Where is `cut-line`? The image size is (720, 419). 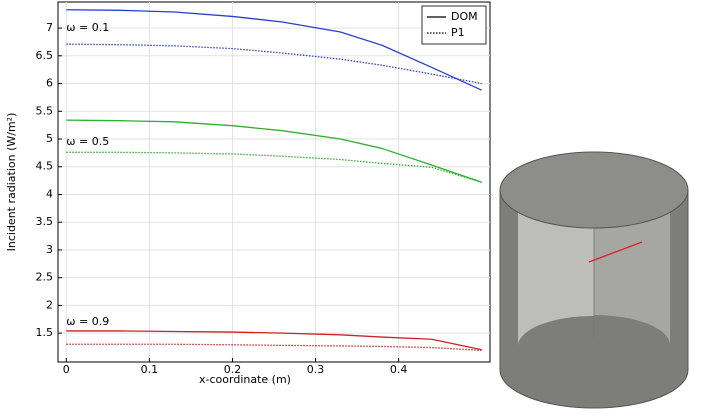 cut-line is located at coordinates (615, 252).